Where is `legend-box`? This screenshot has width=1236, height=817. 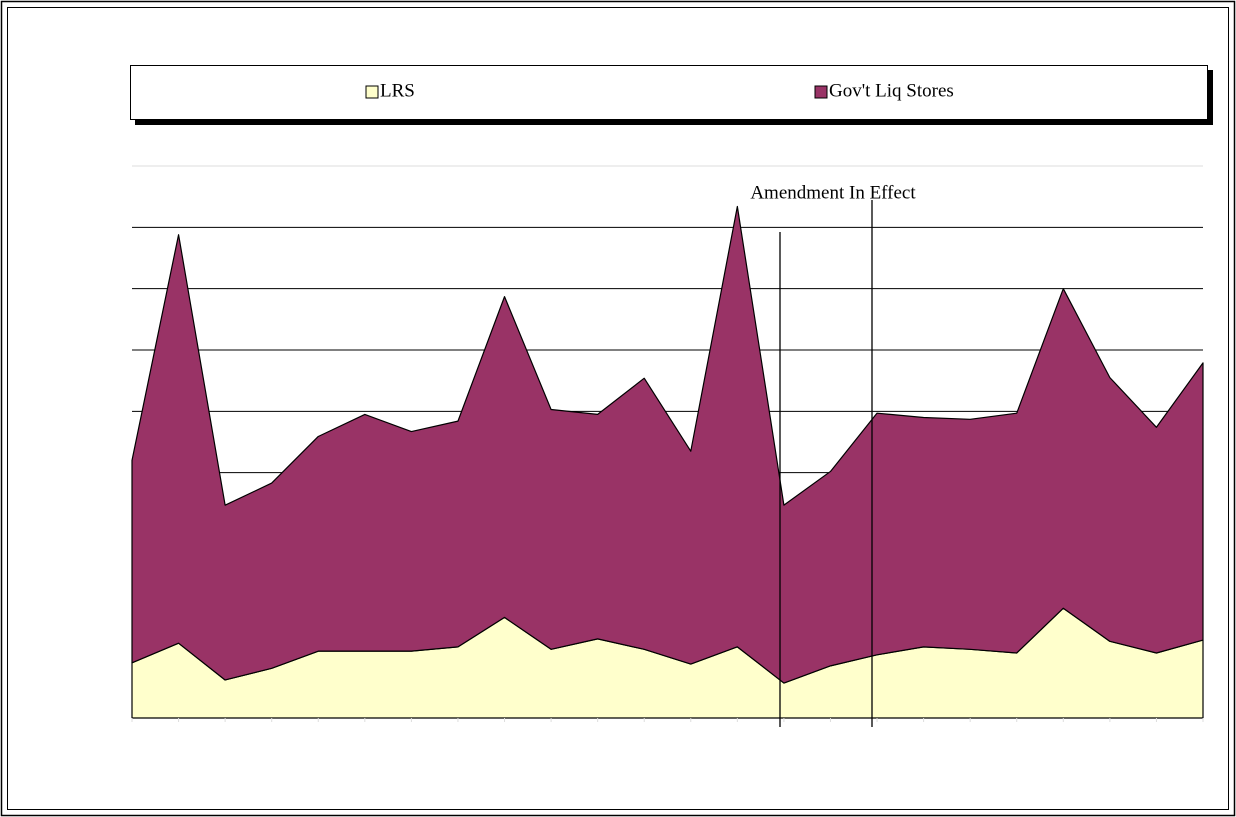 legend-box is located at coordinates (669, 92).